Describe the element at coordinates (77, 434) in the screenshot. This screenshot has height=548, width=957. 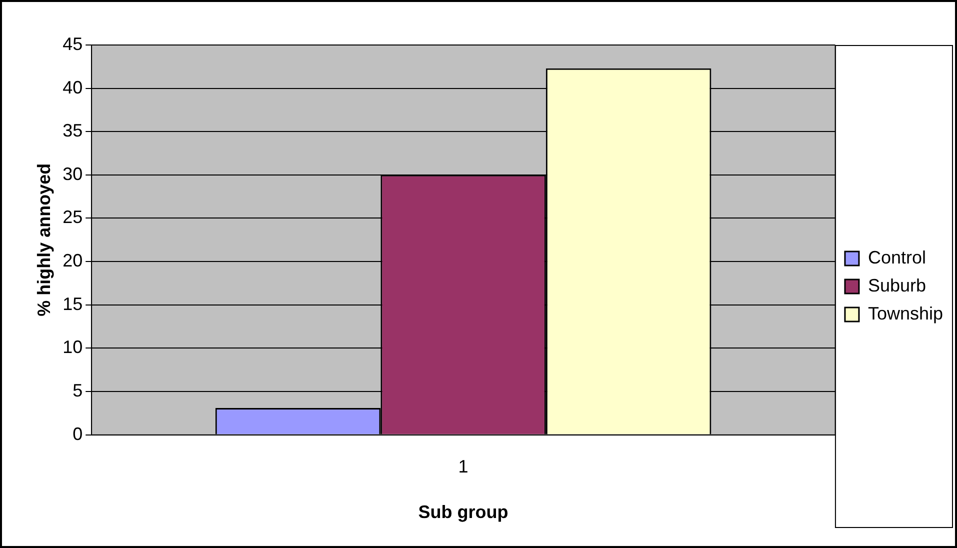
I see `y-tick-label: 0` at that location.